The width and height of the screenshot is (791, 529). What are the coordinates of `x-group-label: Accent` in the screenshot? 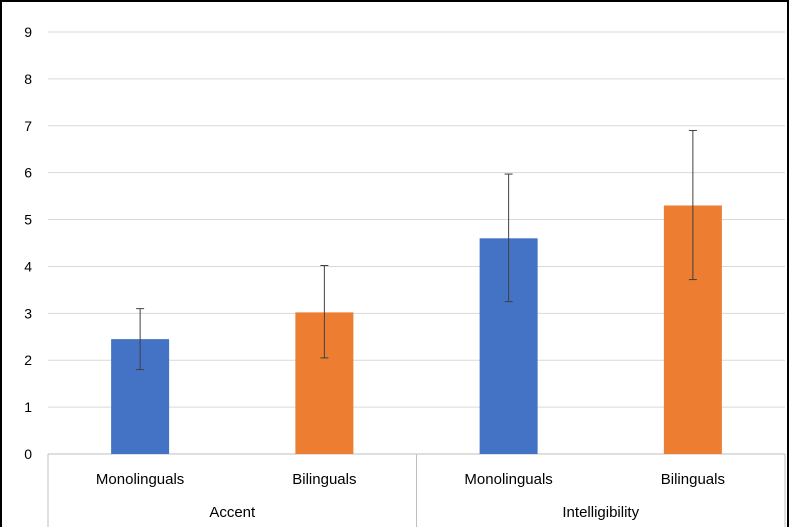 It's located at (232, 512).